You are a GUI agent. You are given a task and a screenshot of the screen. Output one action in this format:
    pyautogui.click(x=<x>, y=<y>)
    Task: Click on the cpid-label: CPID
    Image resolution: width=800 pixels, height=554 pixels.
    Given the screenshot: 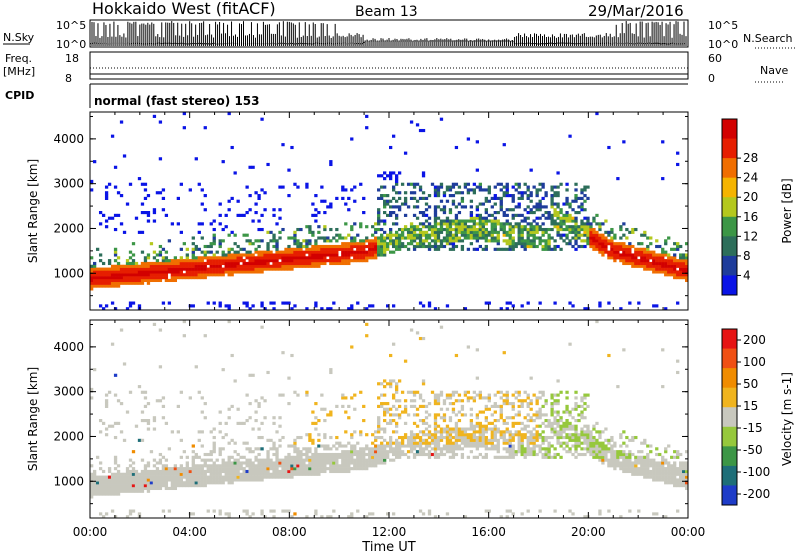 What is the action you would take?
    pyautogui.click(x=19, y=95)
    